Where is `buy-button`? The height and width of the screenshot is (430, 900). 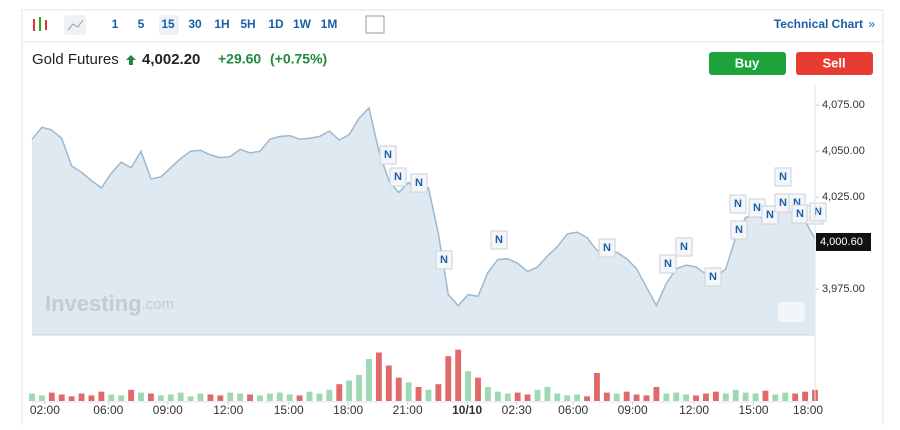 buy-button is located at coordinates (747, 63).